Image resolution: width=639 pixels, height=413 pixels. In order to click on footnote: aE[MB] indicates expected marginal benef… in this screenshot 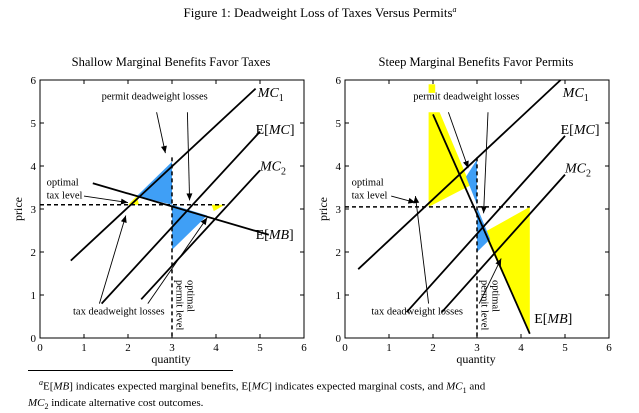, I will do `click(257, 395)`.